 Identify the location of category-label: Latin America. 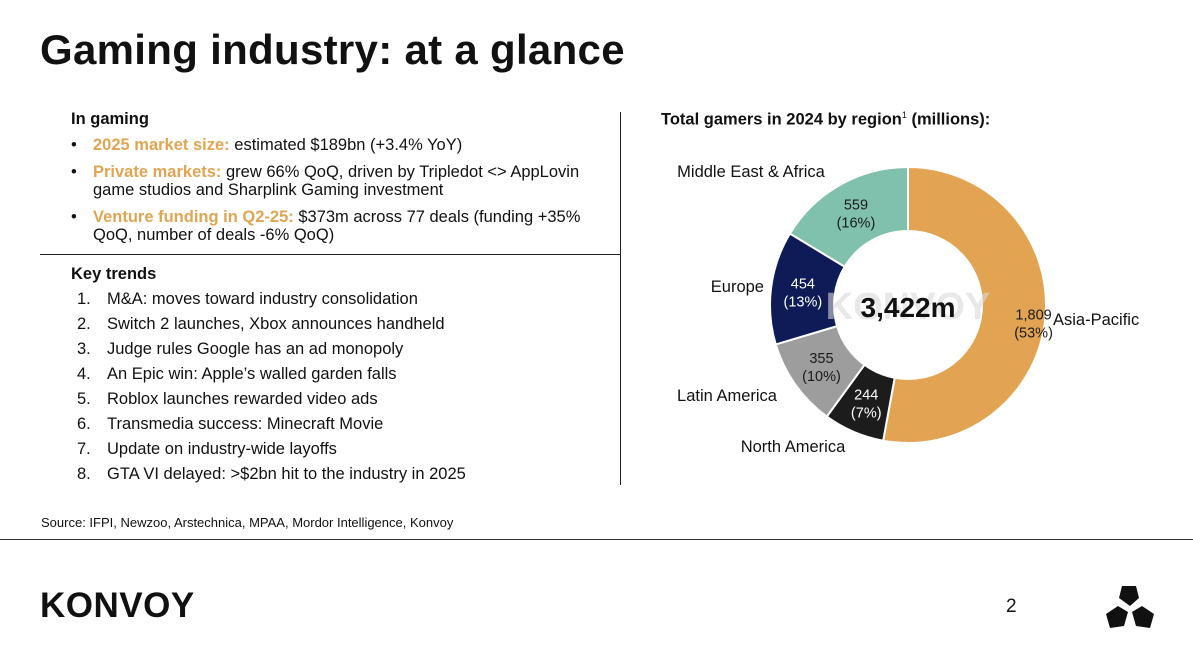
(727, 396).